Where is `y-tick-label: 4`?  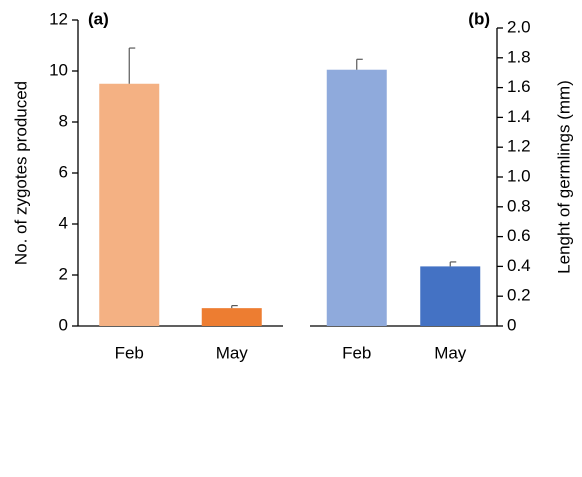
y-tick-label: 4 is located at coordinates (63, 222).